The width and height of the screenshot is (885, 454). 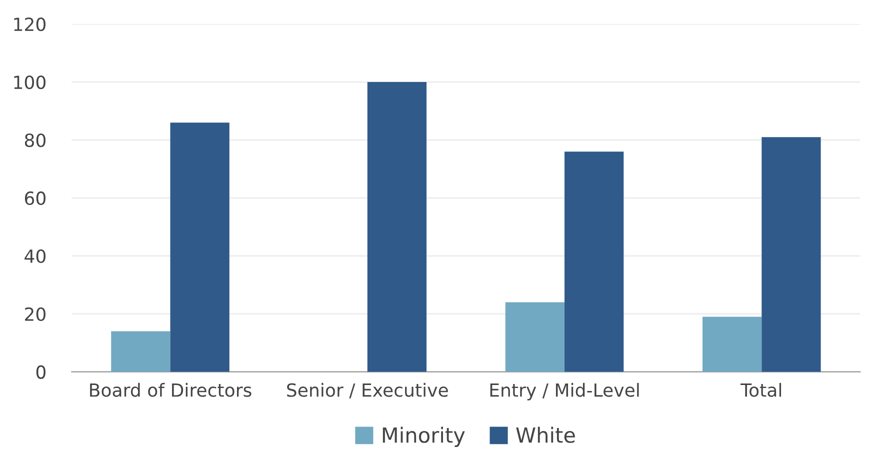 What do you see at coordinates (423, 436) in the screenshot?
I see `legend-label: Minority` at bounding box center [423, 436].